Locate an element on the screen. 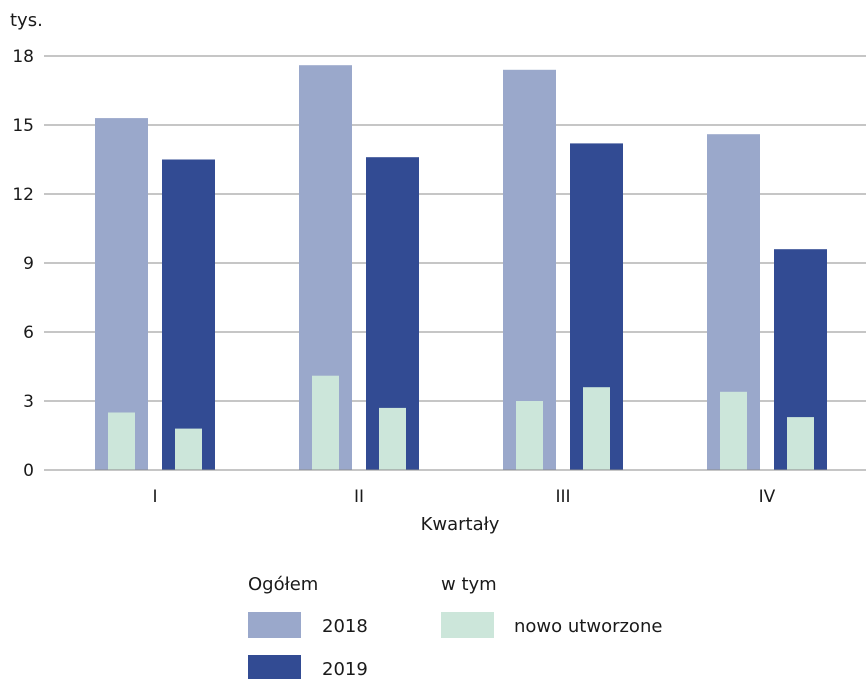  y-tick-label: 9 is located at coordinates (28, 264).